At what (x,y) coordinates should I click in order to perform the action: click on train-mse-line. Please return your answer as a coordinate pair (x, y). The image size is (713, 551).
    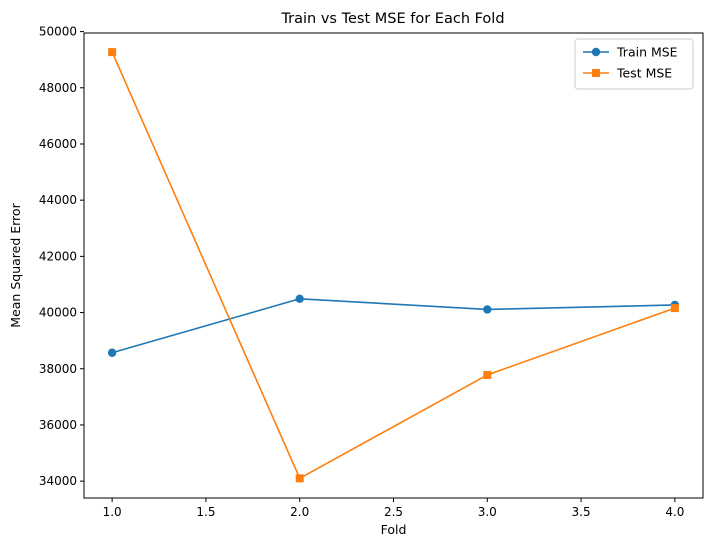
    Looking at the image, I should click on (393, 325).